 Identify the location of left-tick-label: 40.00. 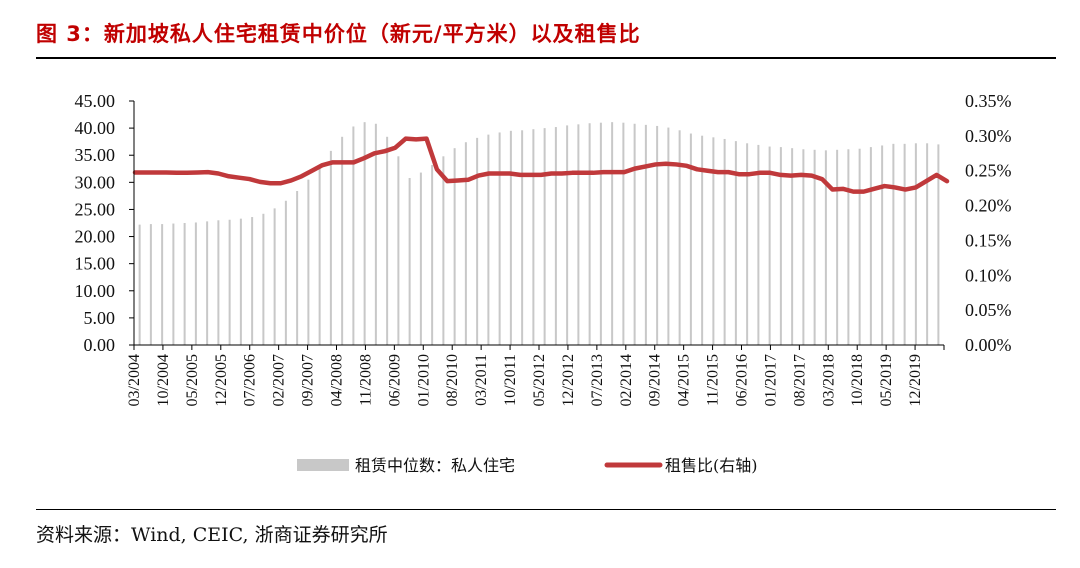
(95, 128).